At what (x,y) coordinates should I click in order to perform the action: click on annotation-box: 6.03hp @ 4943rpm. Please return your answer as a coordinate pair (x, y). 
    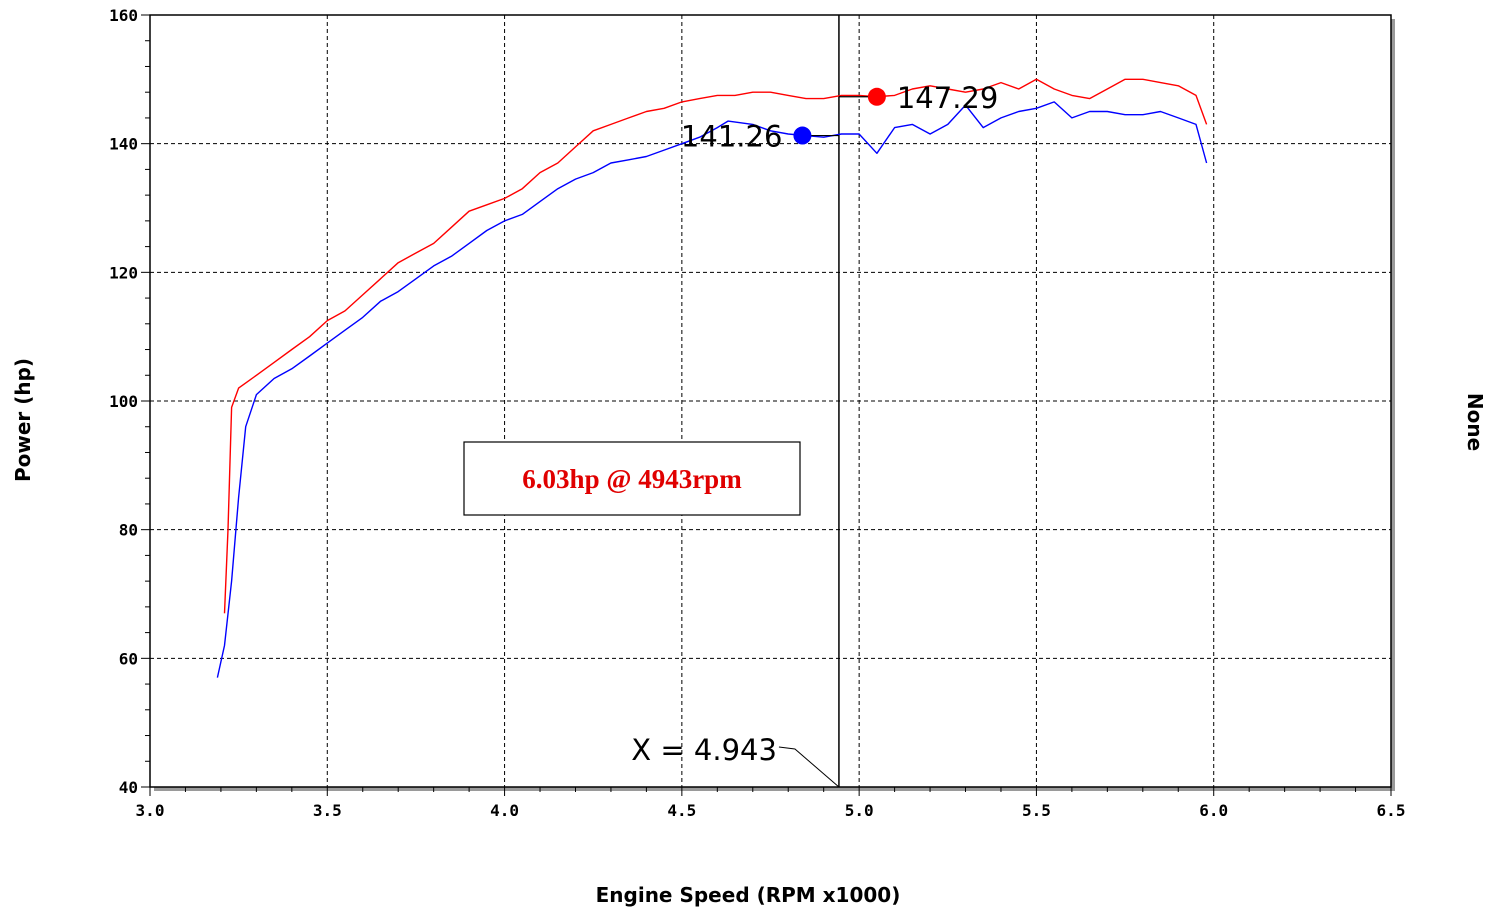
    Looking at the image, I should click on (632, 478).